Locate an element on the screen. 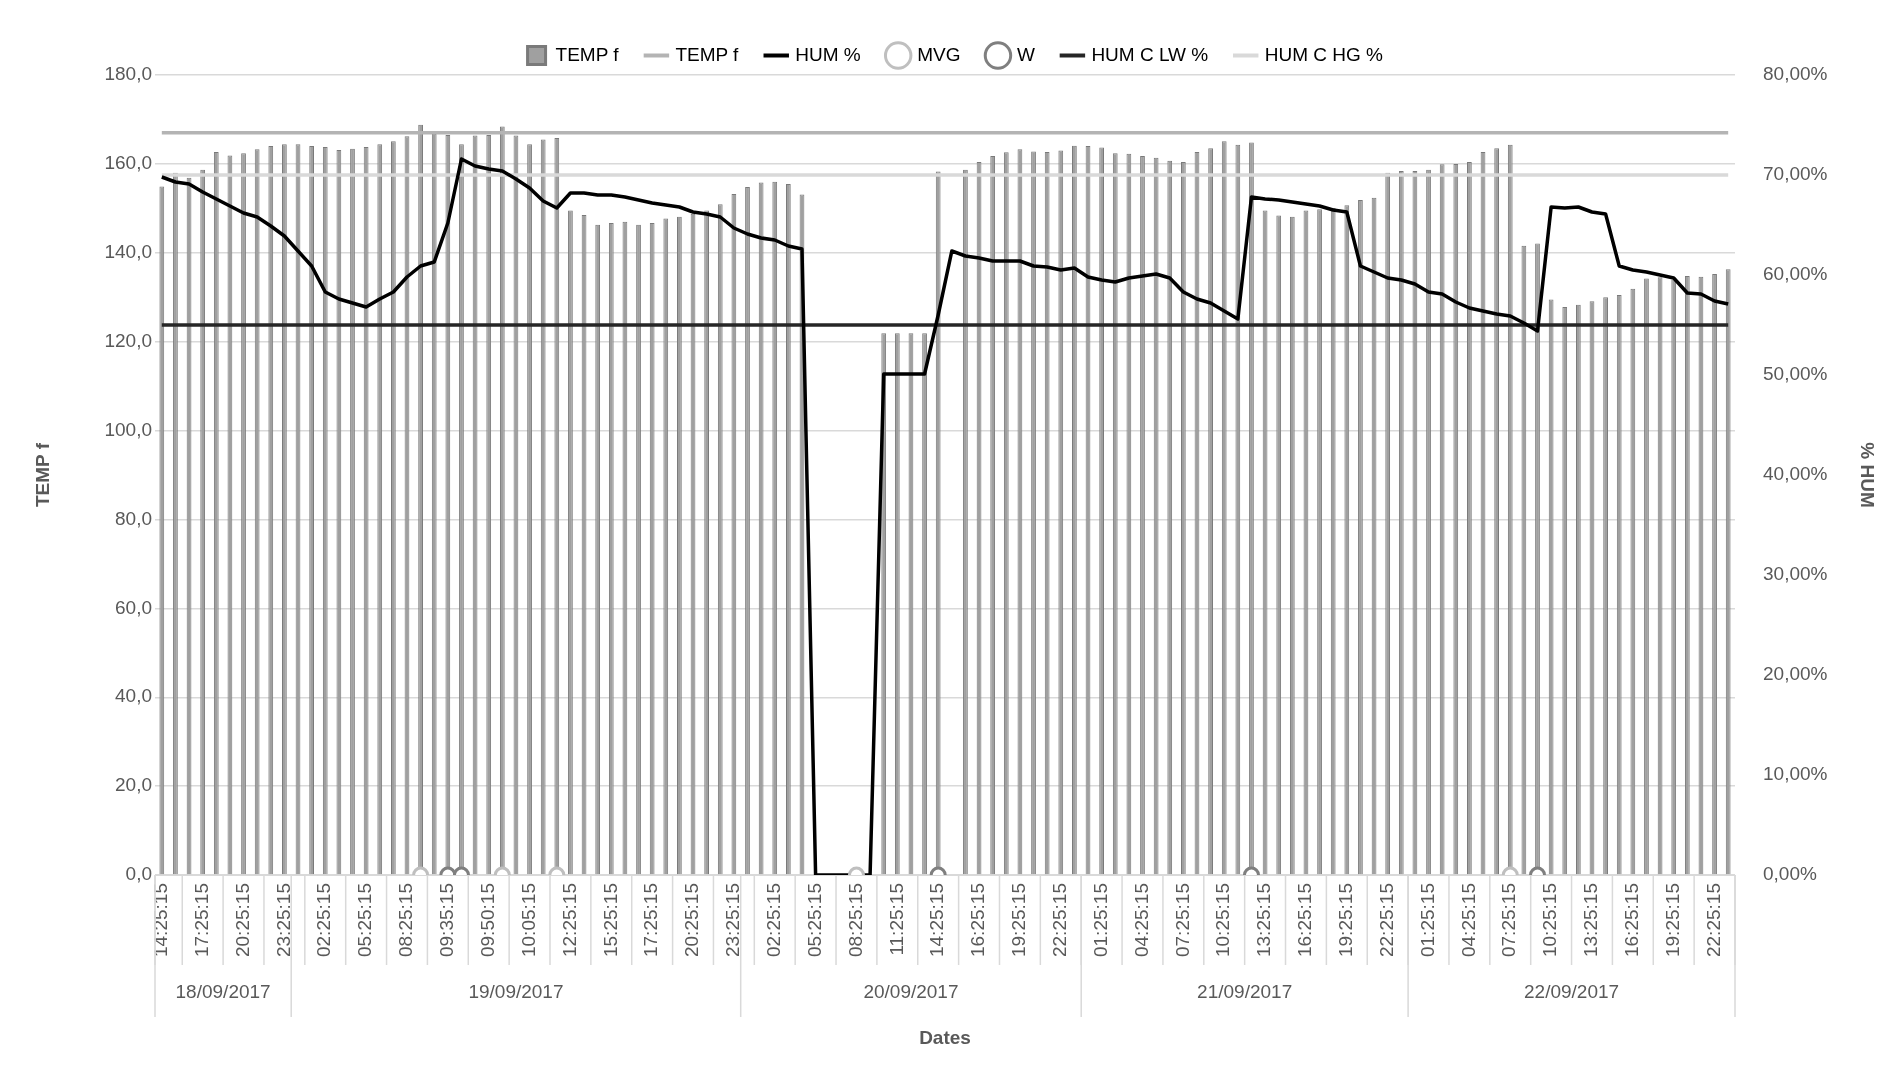 Image resolution: width=1900 pixels, height=1068 pixels. y2-tick-label: 10,00% is located at coordinates (1795, 774).